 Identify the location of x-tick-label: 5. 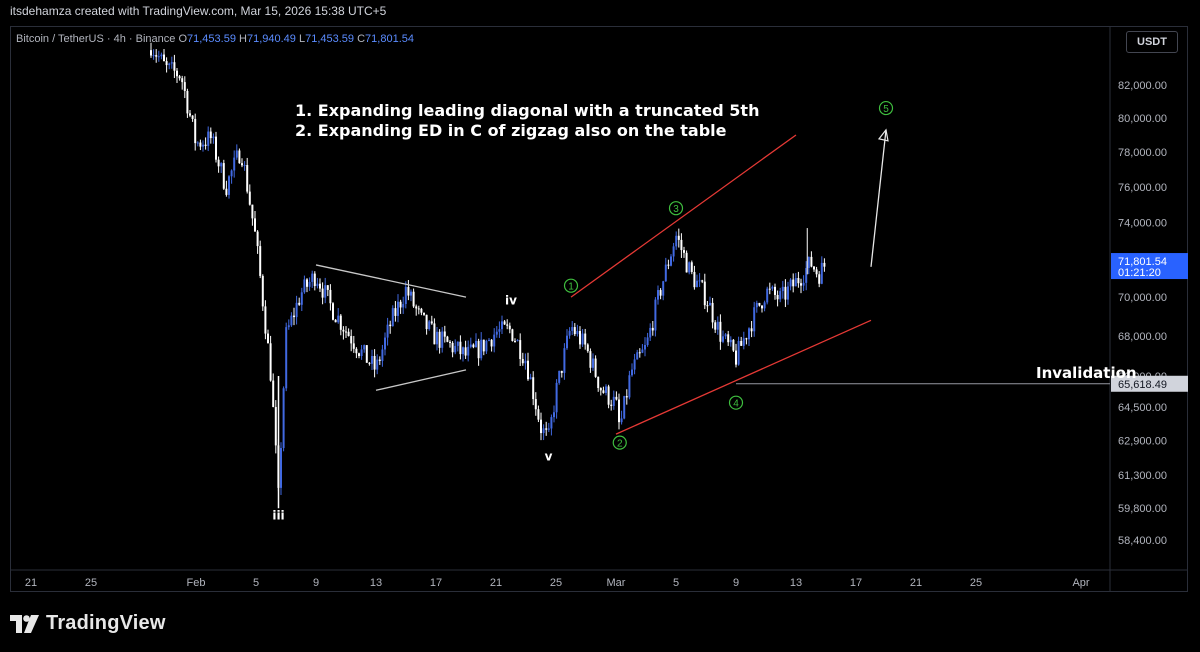
(256, 583).